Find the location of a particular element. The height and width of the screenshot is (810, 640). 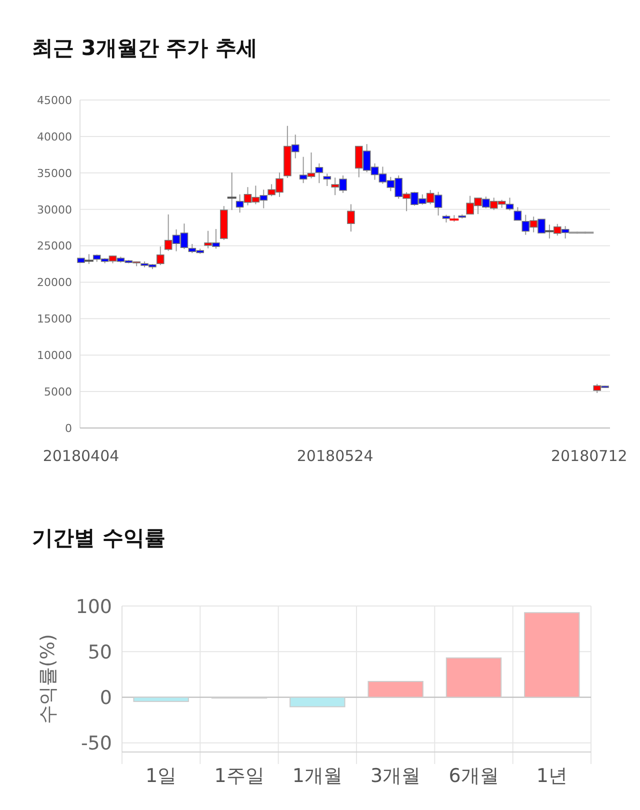

y-tick-label: 100 is located at coordinates (94, 607).